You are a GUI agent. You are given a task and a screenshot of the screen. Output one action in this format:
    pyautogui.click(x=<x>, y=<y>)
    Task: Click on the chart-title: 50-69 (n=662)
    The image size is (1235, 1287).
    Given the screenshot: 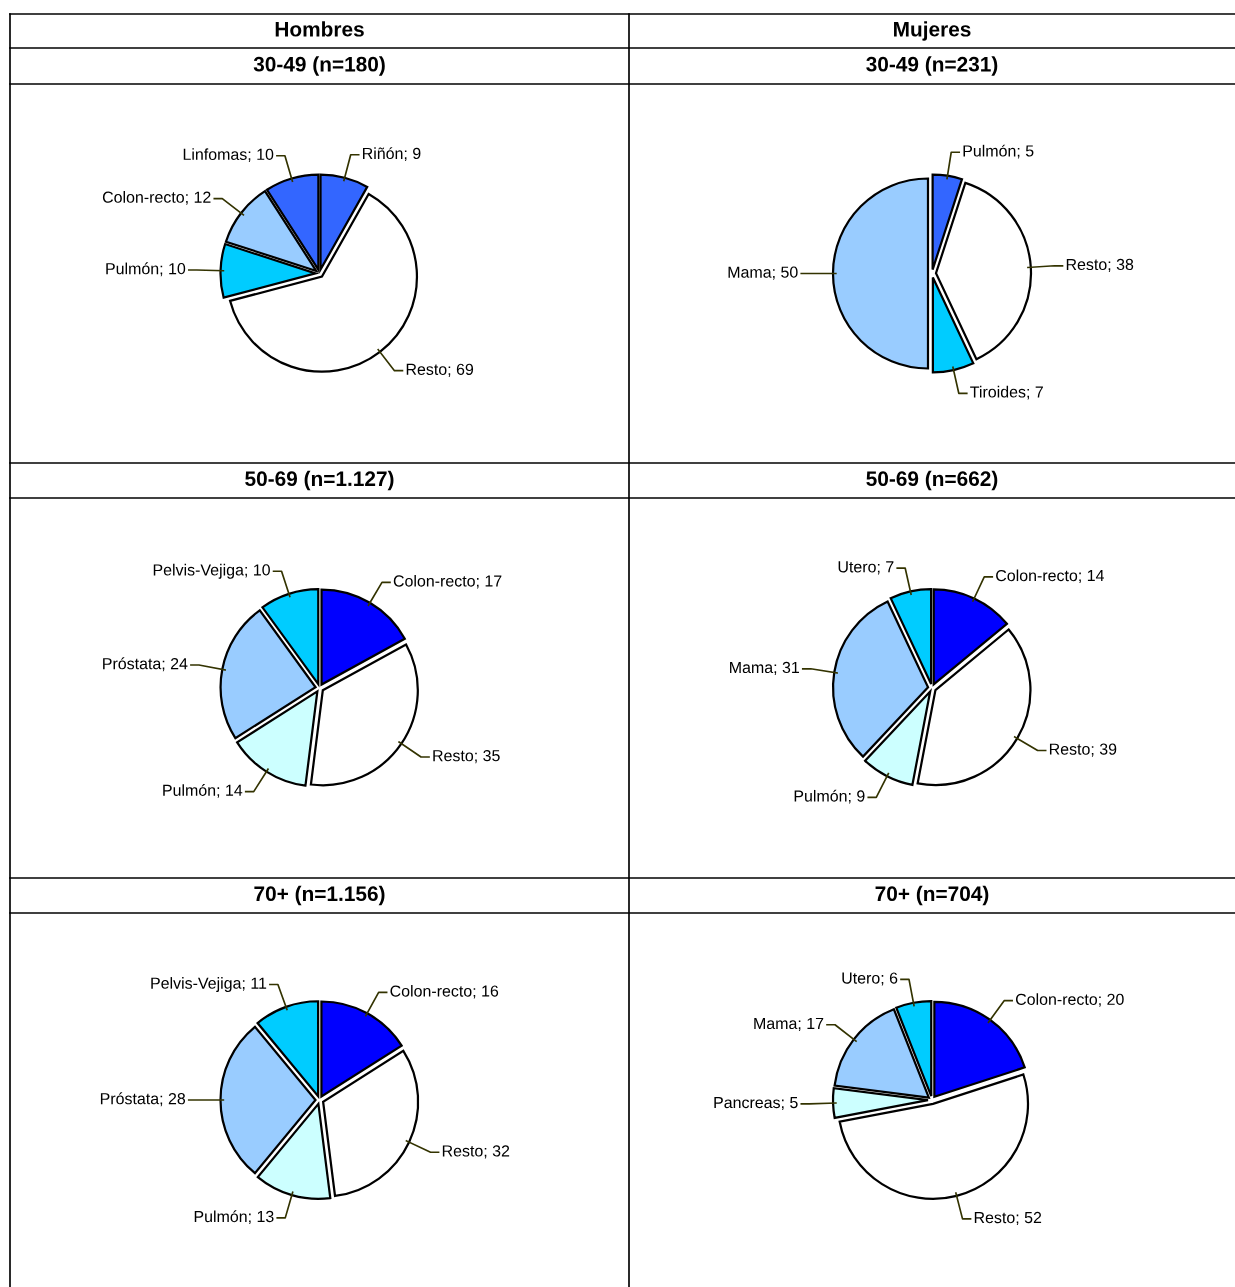 What is the action you would take?
    pyautogui.click(x=932, y=480)
    